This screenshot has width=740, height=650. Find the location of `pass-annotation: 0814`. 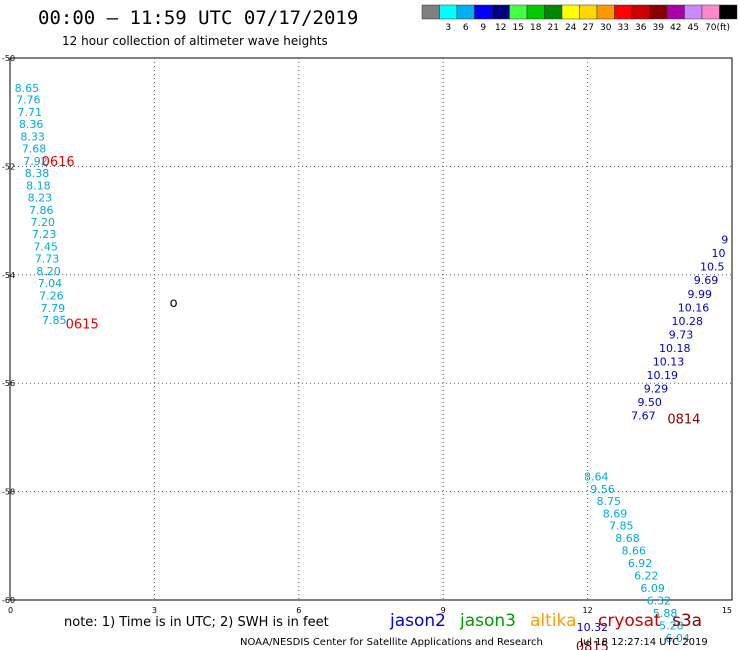

pass-annotation: 0814 is located at coordinates (683, 419).